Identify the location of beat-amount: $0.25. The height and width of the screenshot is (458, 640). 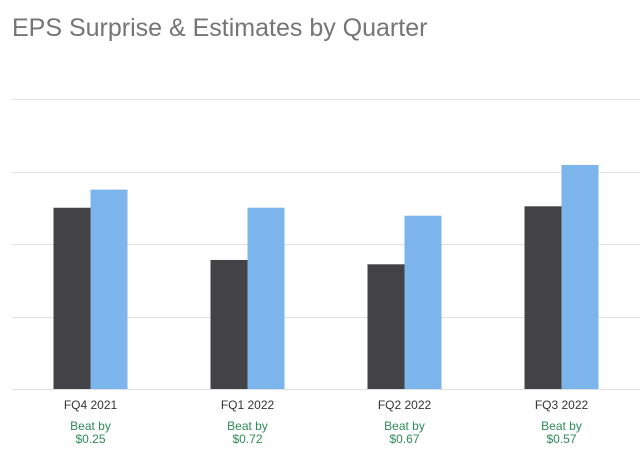
(90, 439).